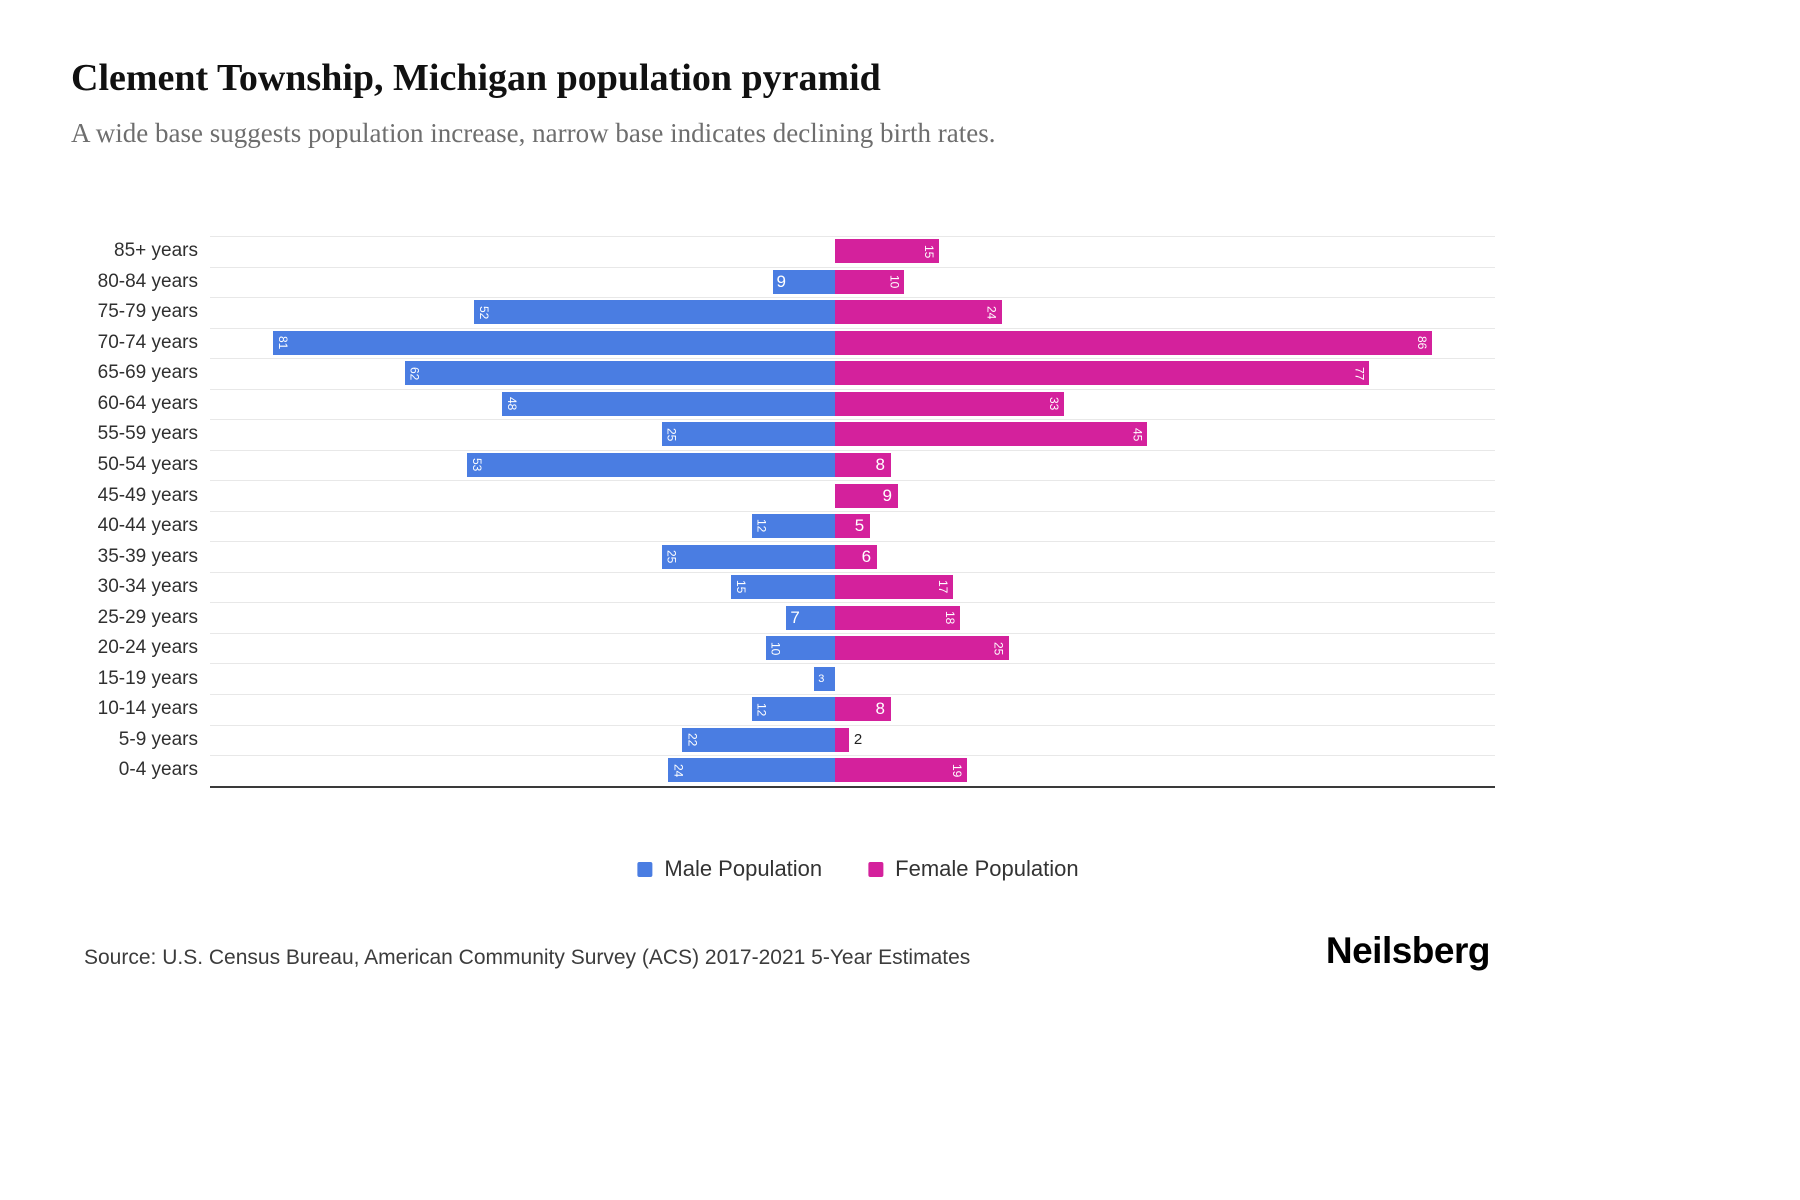  I want to click on bar-value-label: 81, so click(282, 343).